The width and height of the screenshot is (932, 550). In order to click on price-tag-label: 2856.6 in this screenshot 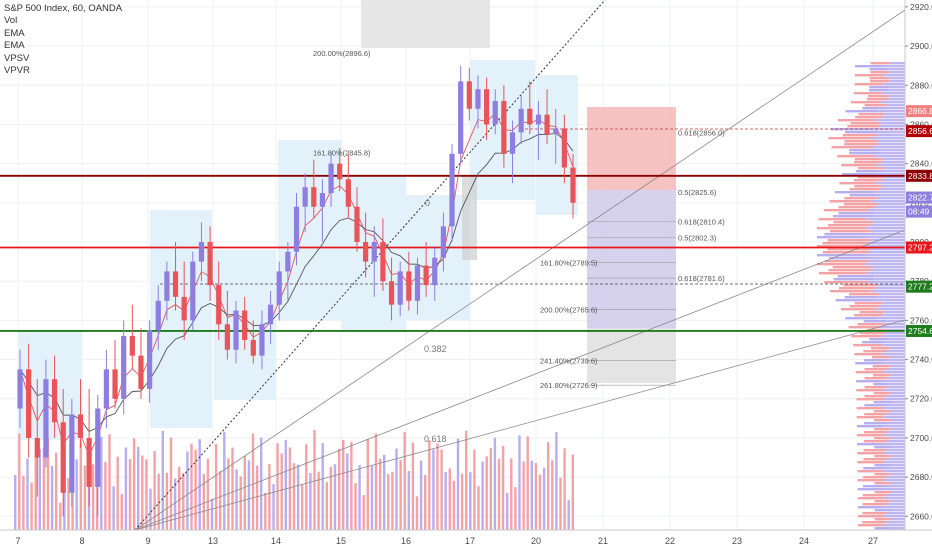, I will do `click(920, 131)`.